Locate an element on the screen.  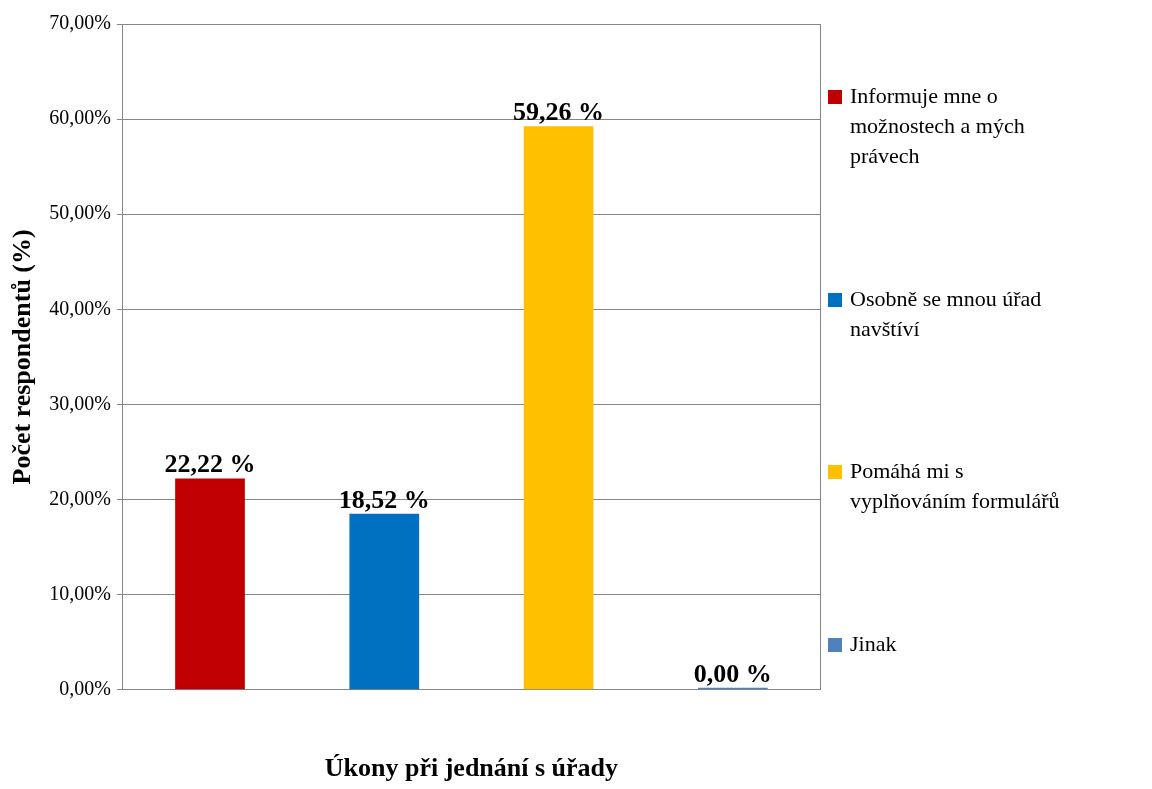
y-axis-title: Počet respondentů (%) is located at coordinates (22, 357).